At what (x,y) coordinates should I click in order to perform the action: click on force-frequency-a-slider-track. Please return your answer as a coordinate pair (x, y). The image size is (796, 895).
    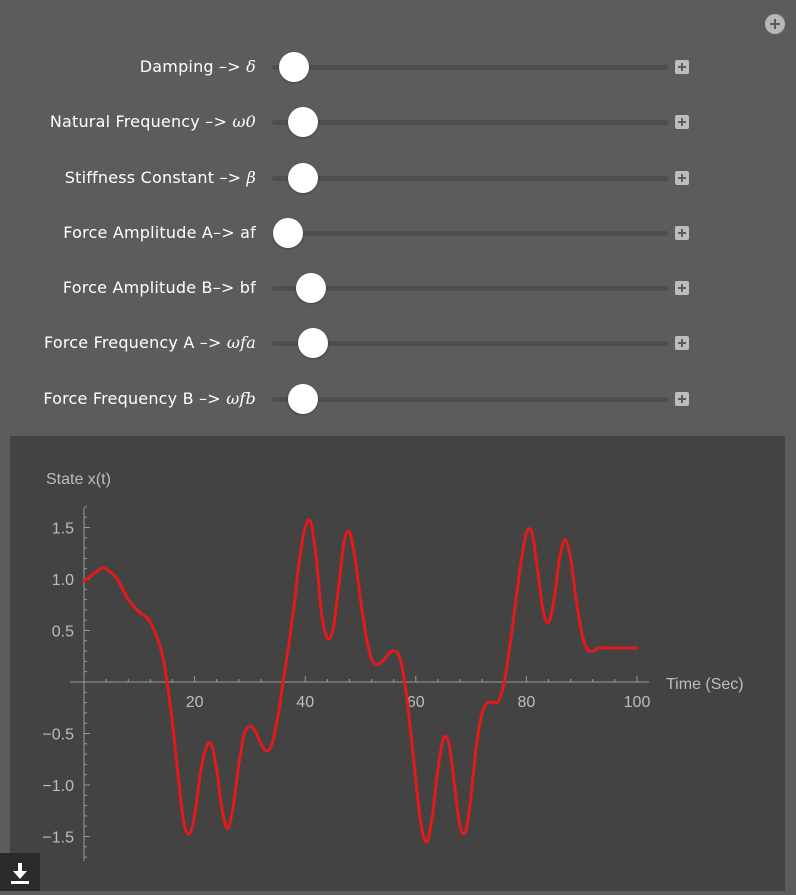
    Looking at the image, I should click on (470, 344).